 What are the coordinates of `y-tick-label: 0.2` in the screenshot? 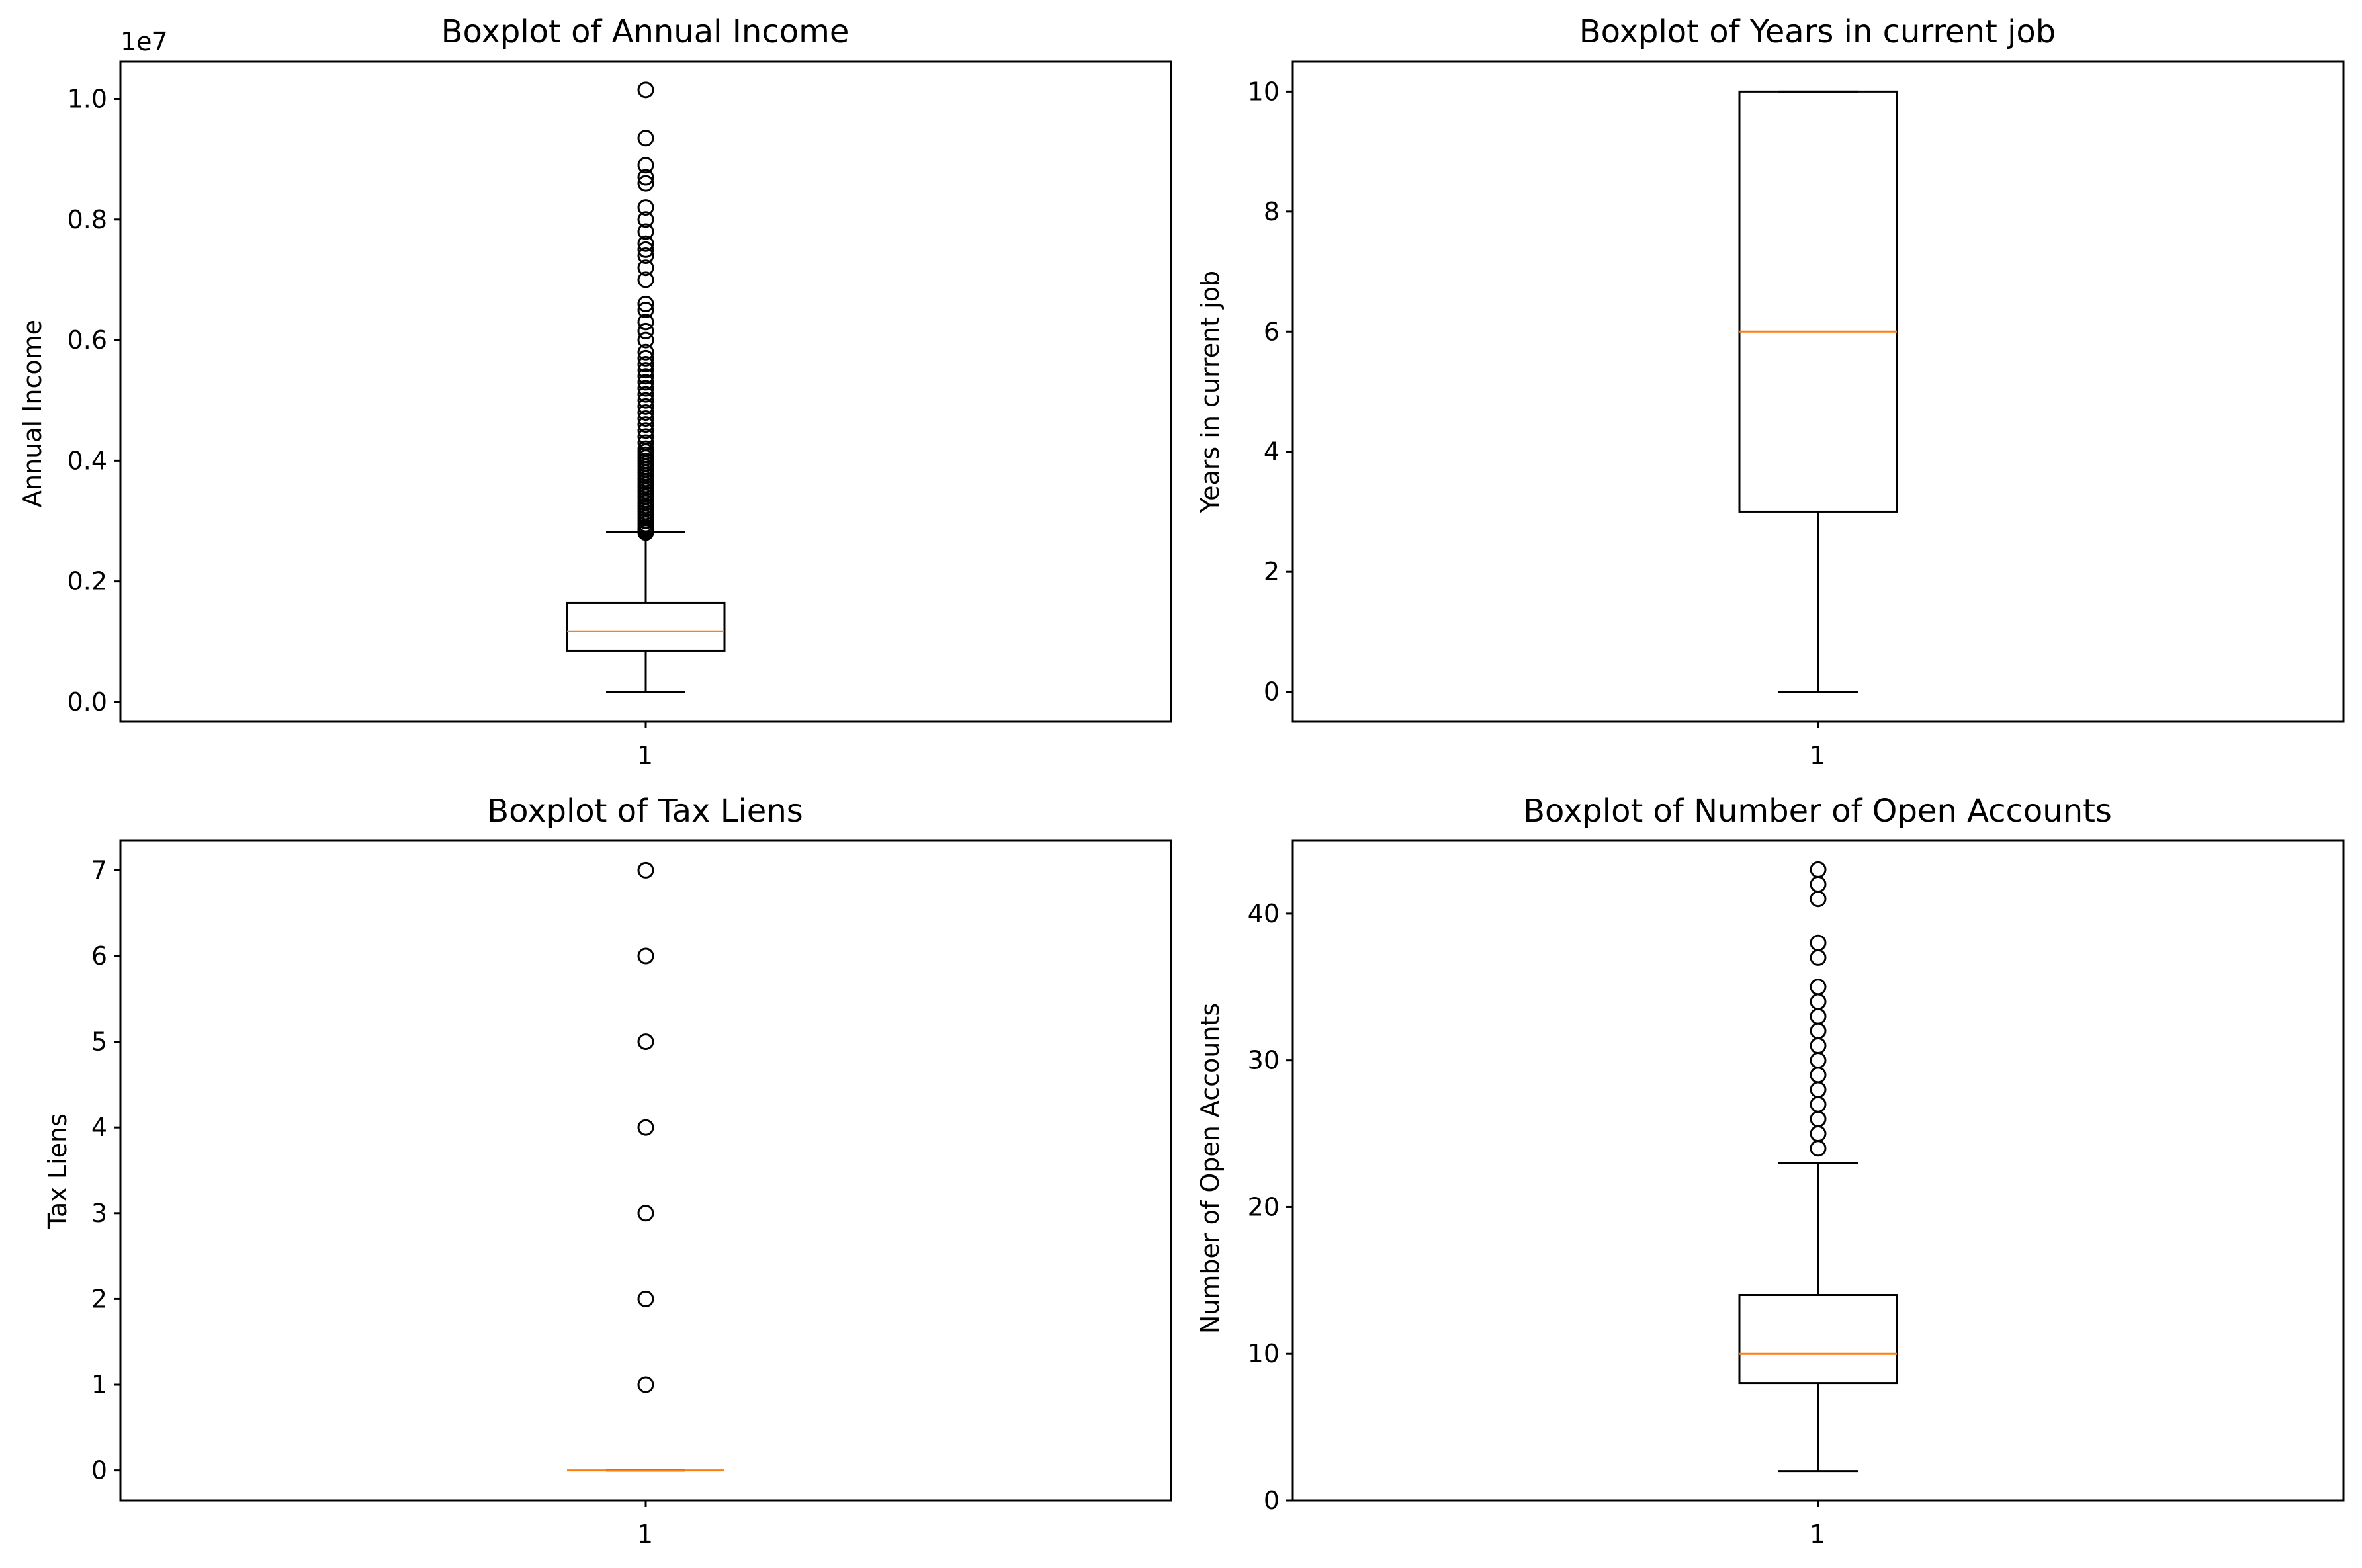 It's located at (87, 581).